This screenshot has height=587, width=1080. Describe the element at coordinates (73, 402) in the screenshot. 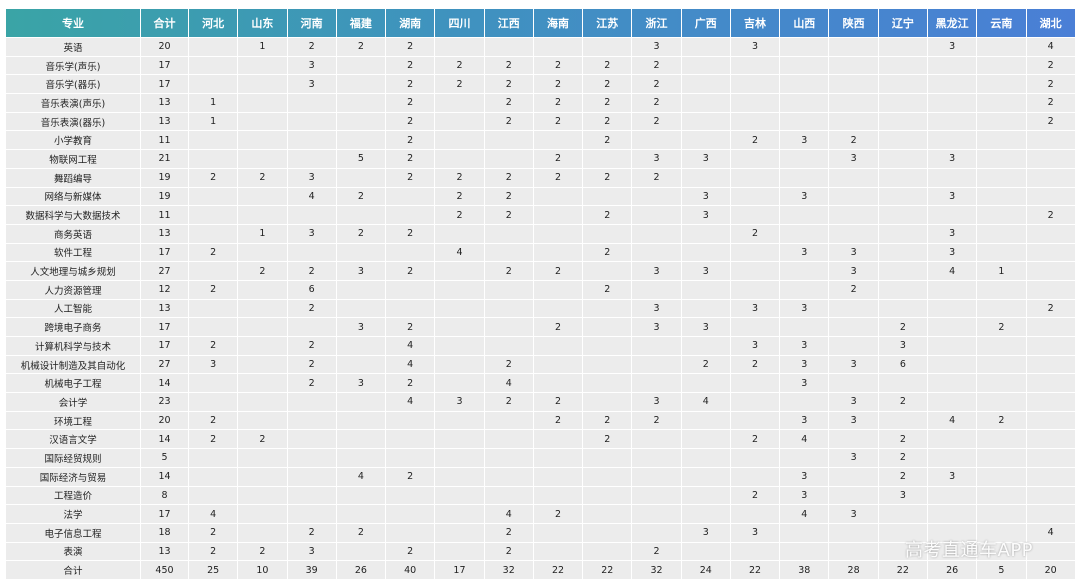

I see `major-cell: 会计学` at that location.